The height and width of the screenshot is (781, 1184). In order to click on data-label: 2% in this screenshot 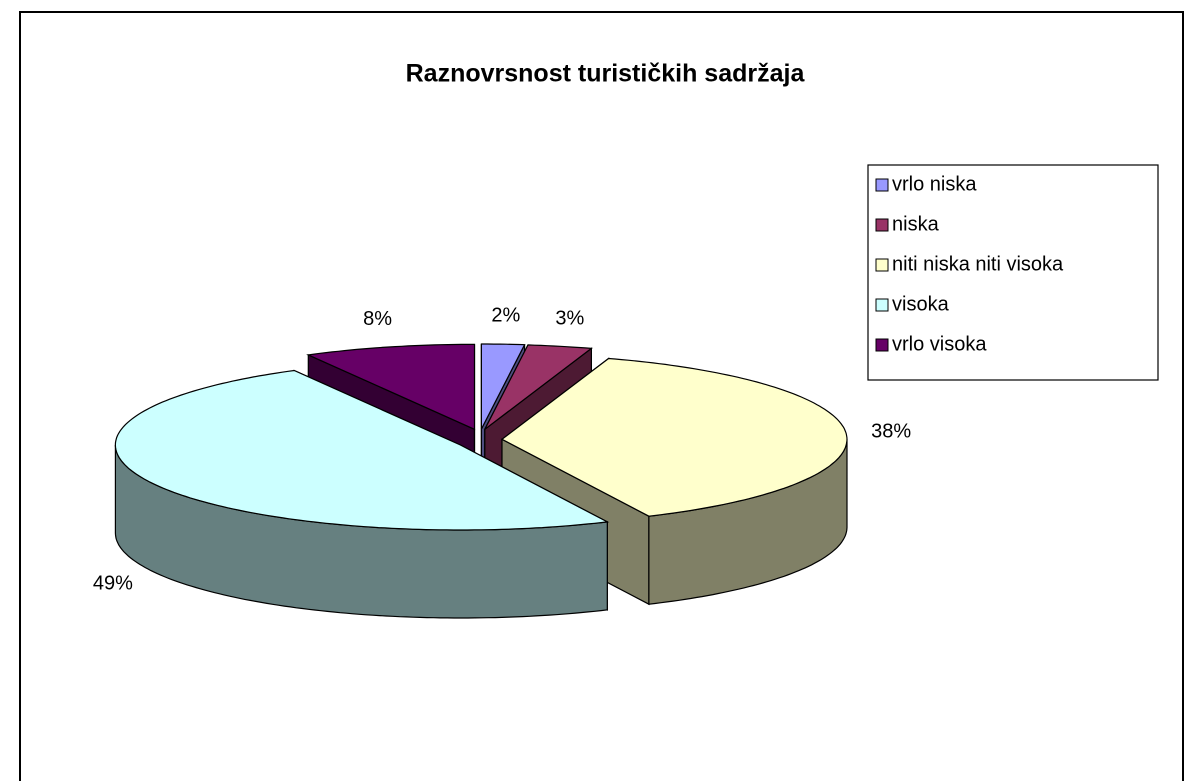, I will do `click(505, 316)`.